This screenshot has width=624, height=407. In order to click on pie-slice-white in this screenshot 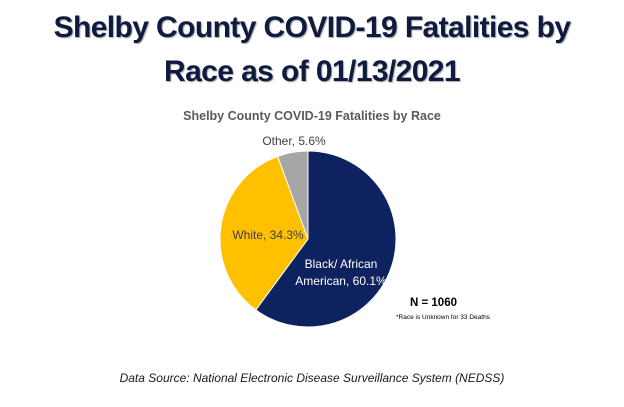, I will do `click(264, 233)`.